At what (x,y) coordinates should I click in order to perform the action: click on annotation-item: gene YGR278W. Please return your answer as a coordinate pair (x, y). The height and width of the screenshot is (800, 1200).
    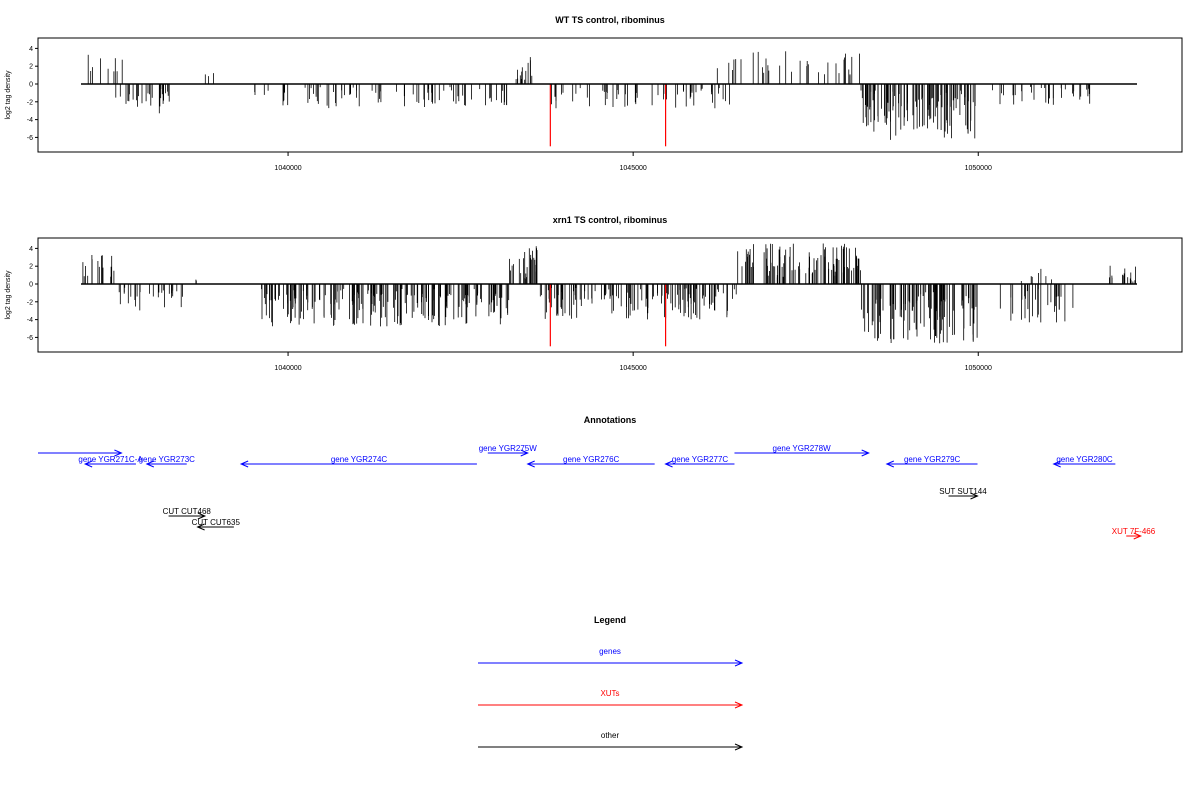
    Looking at the image, I should click on (802, 450).